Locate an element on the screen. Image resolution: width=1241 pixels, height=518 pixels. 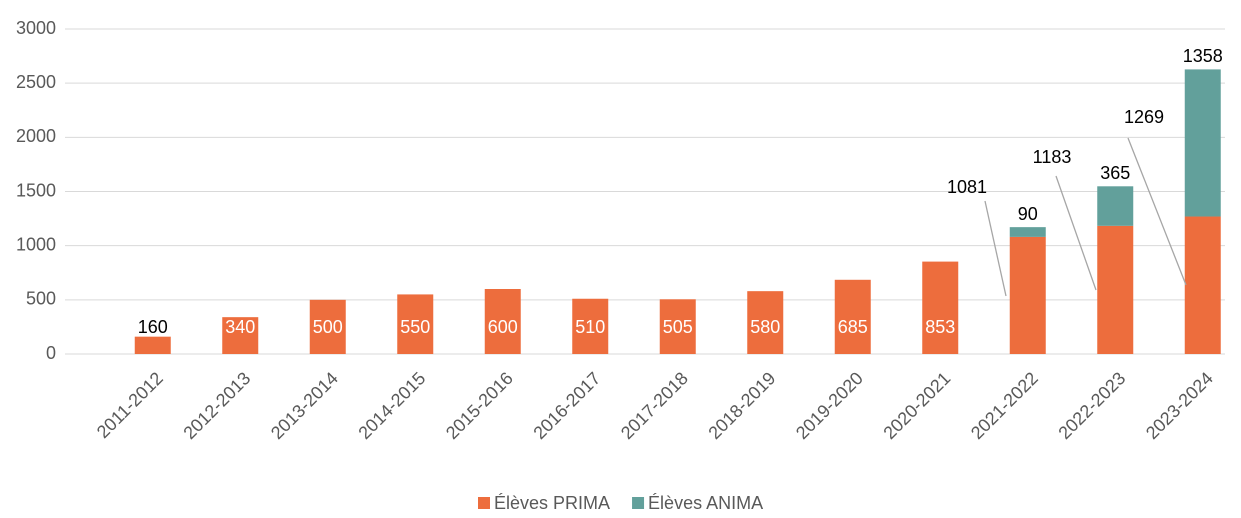
data-label: 500 is located at coordinates (328, 327).